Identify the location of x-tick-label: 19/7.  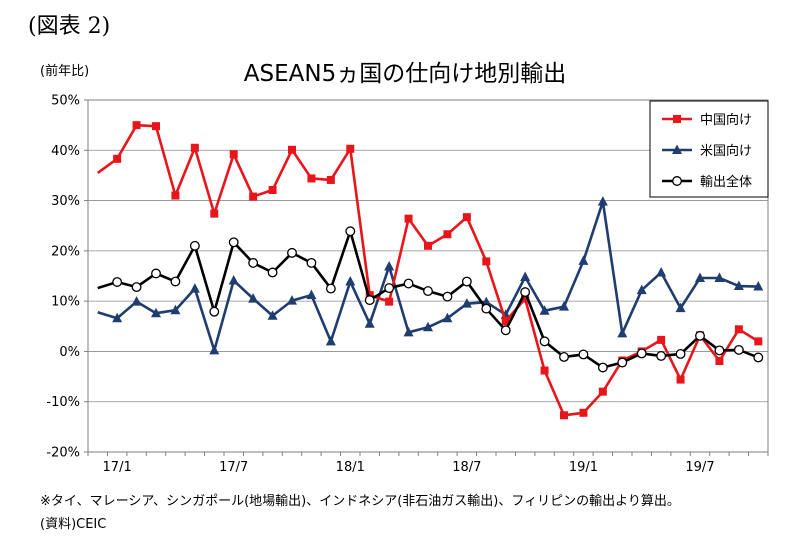
(699, 467).